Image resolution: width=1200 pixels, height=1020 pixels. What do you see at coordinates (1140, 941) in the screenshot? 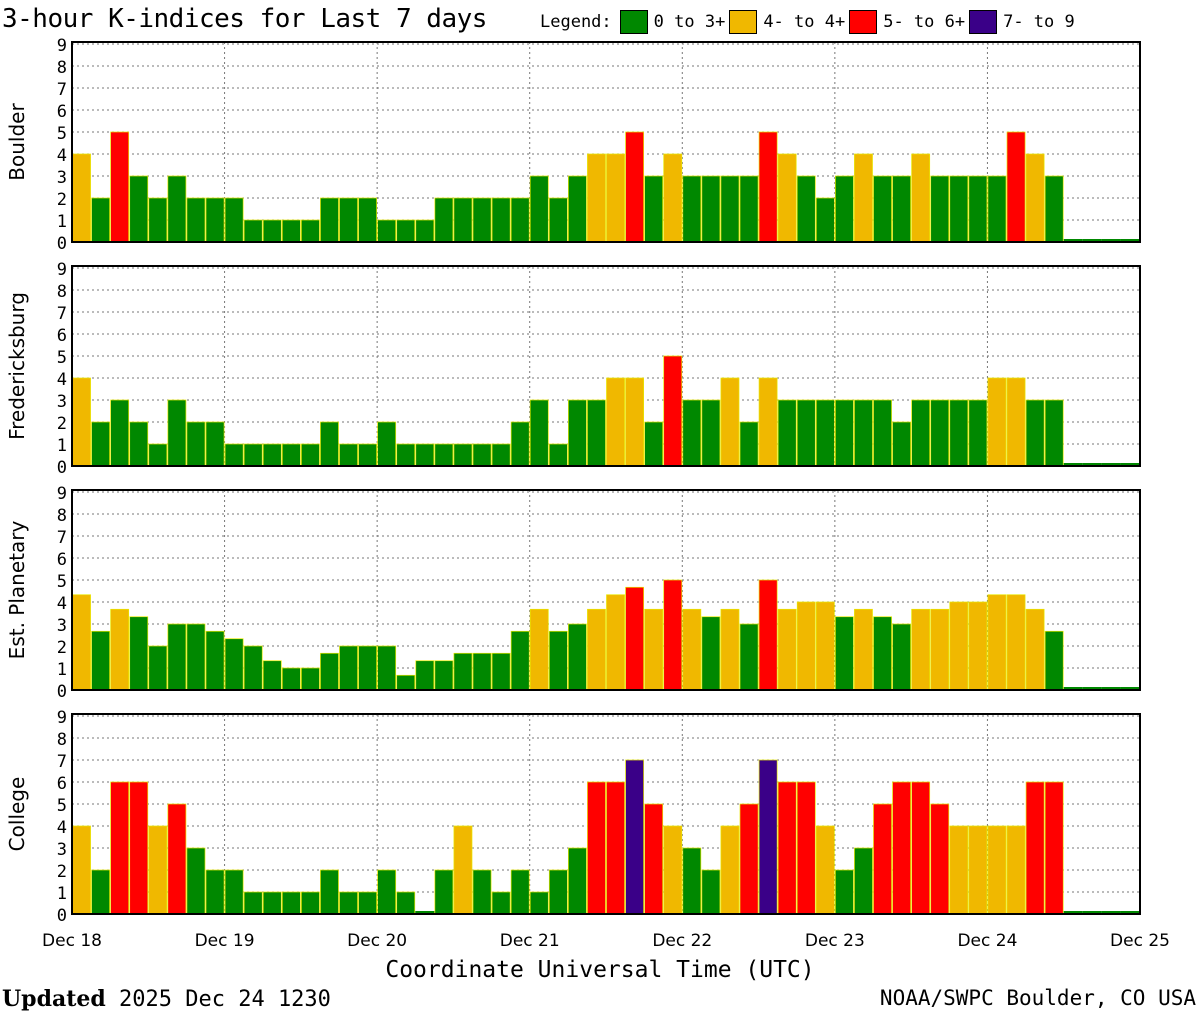
I see `x-tick-label: Dec 25` at bounding box center [1140, 941].